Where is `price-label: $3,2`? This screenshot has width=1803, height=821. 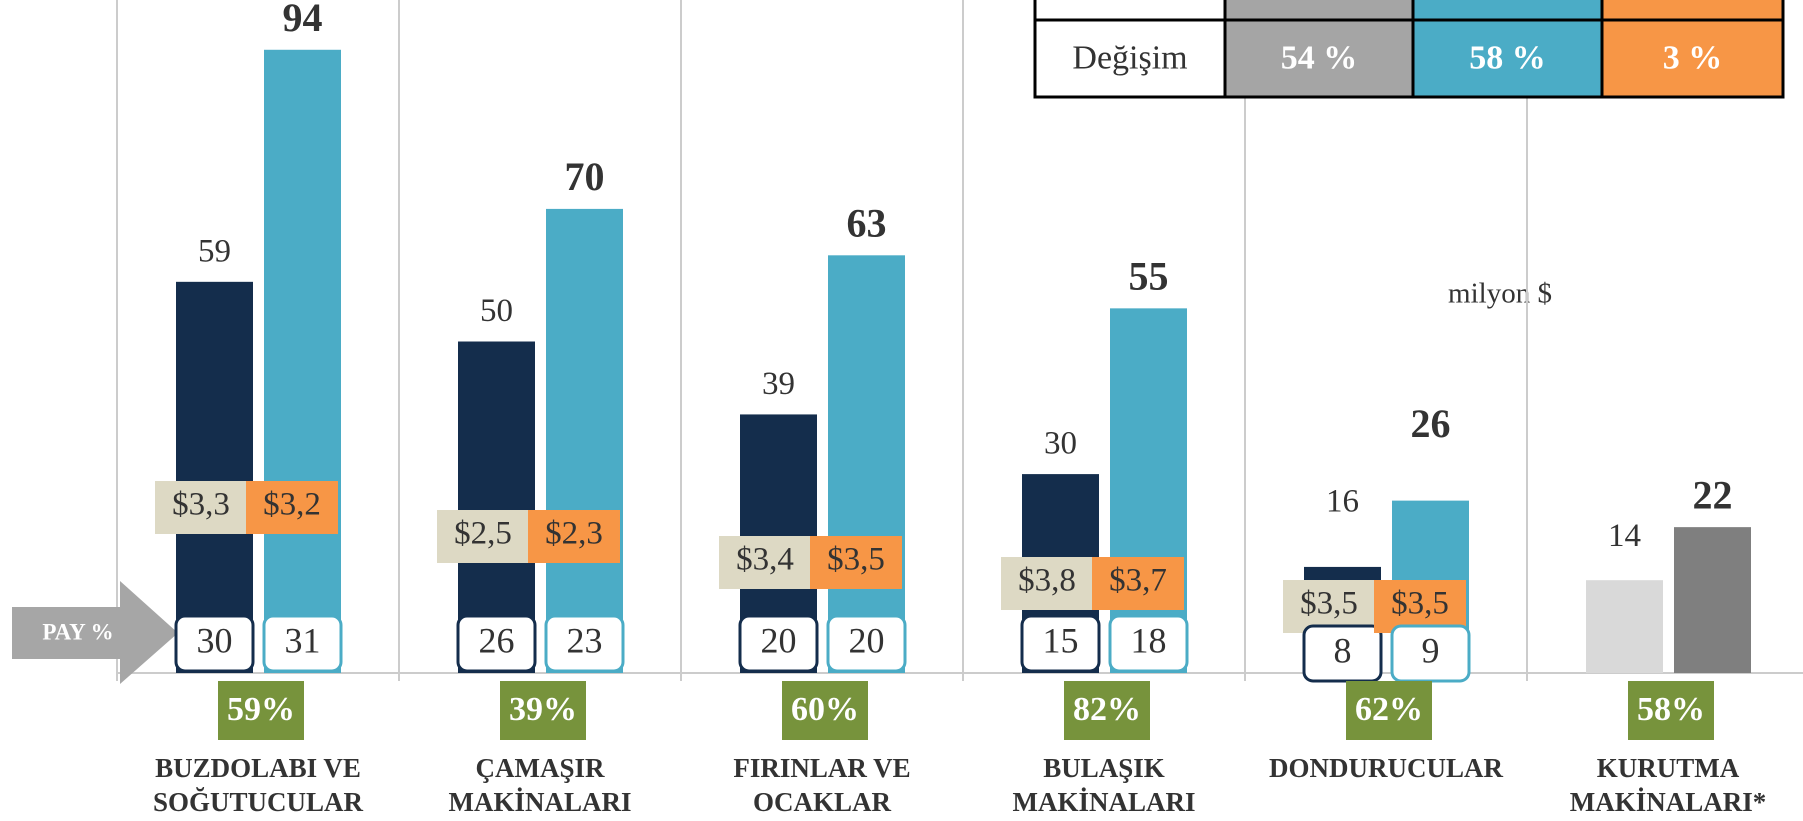
price-label: $3,2 is located at coordinates (292, 505).